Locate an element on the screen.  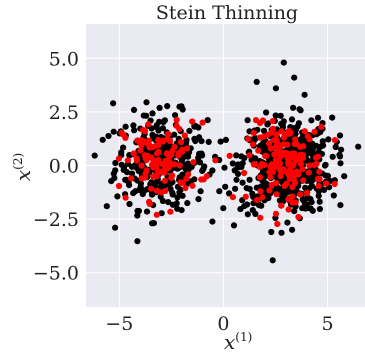
y-axis-label-superscript: (2) is located at coordinates (18, 161).